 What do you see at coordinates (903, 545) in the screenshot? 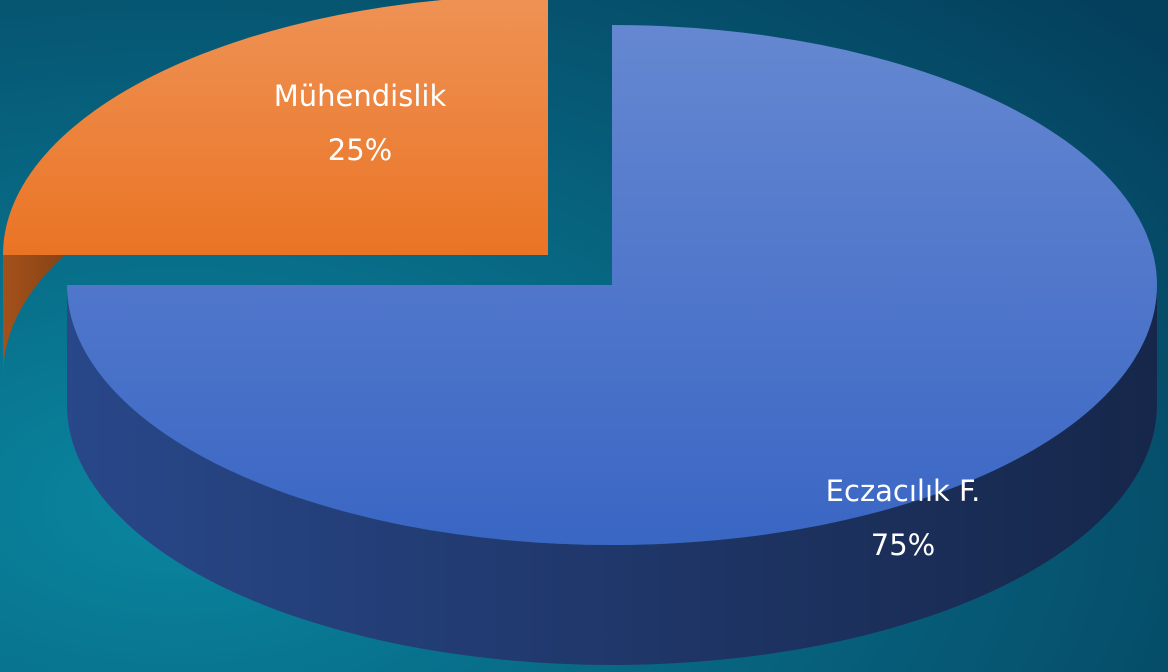
I see `value-label: 75%` at bounding box center [903, 545].